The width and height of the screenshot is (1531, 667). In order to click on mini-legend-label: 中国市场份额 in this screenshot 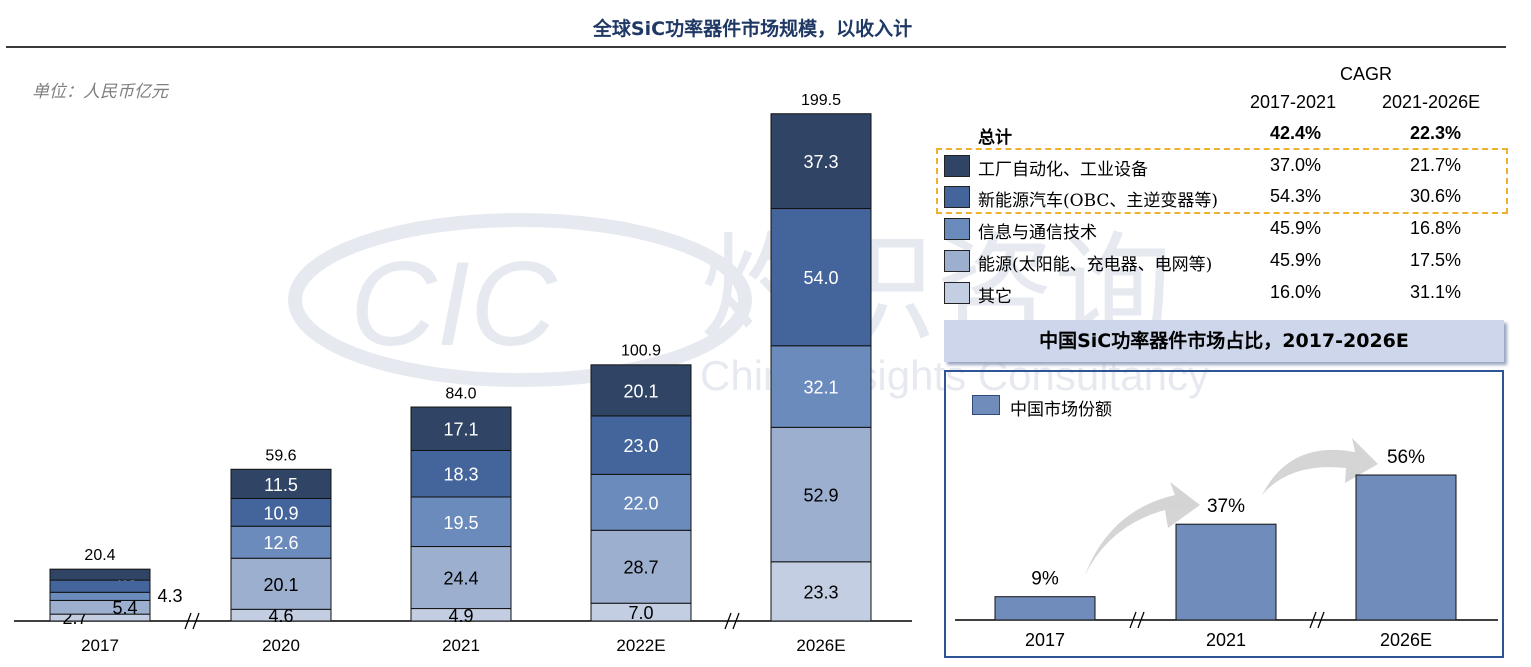, I will do `click(1061, 410)`.